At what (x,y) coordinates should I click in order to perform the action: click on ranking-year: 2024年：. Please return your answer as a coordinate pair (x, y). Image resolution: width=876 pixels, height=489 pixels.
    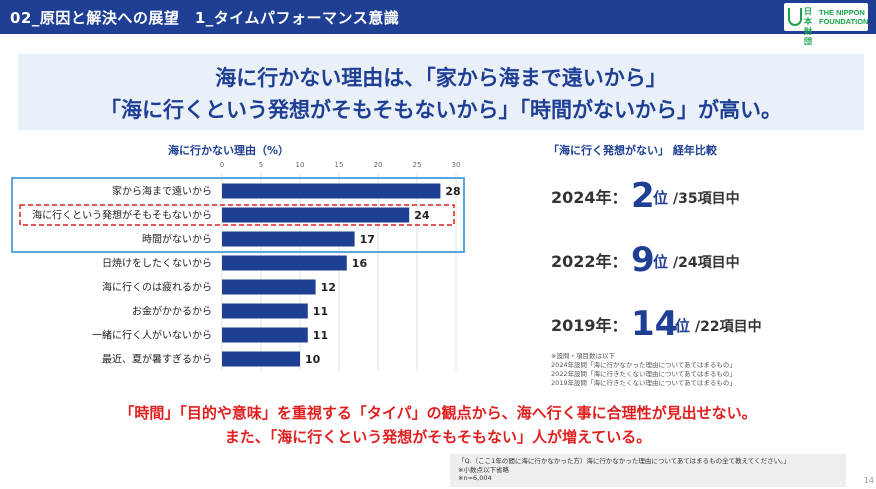
    Looking at the image, I should click on (589, 197).